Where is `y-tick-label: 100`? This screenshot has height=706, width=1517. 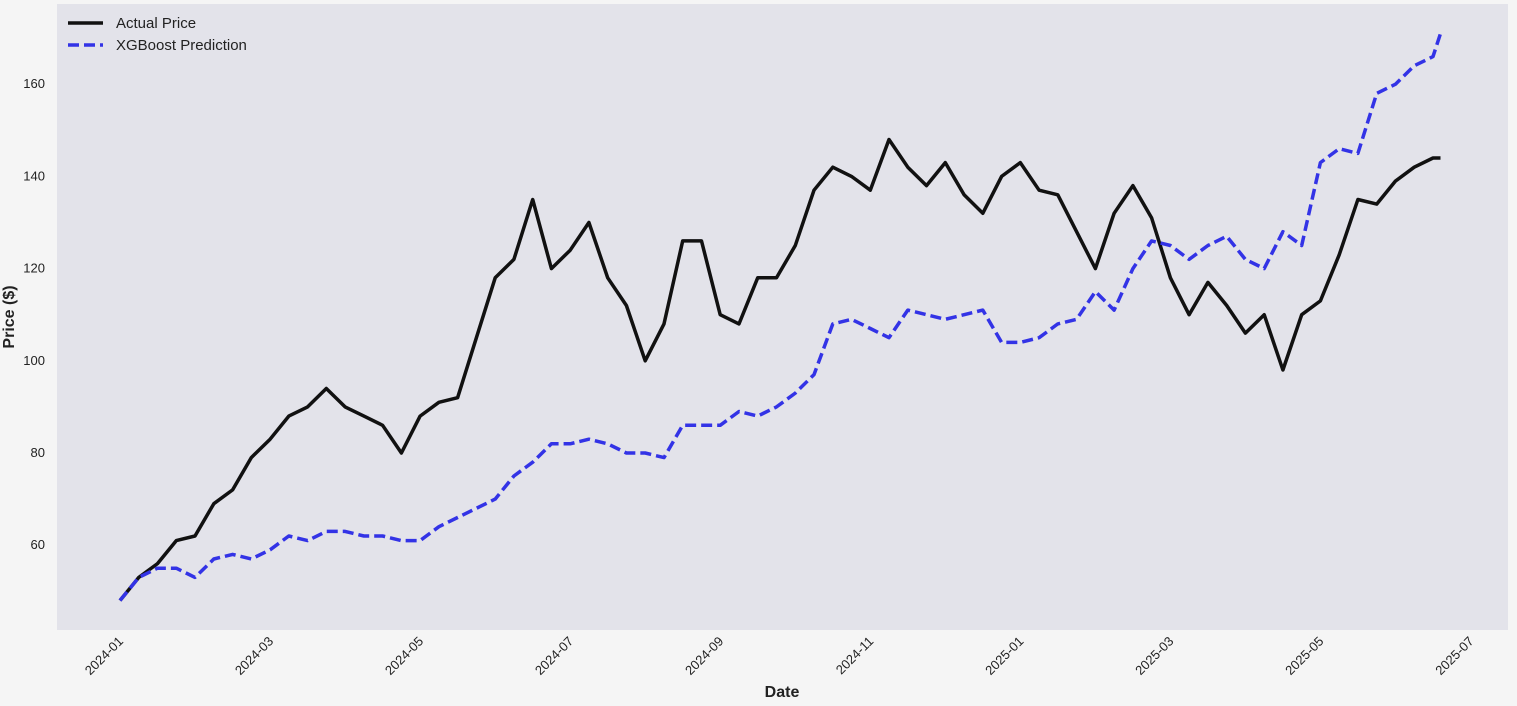
y-tick-label: 100 is located at coordinates (34, 360).